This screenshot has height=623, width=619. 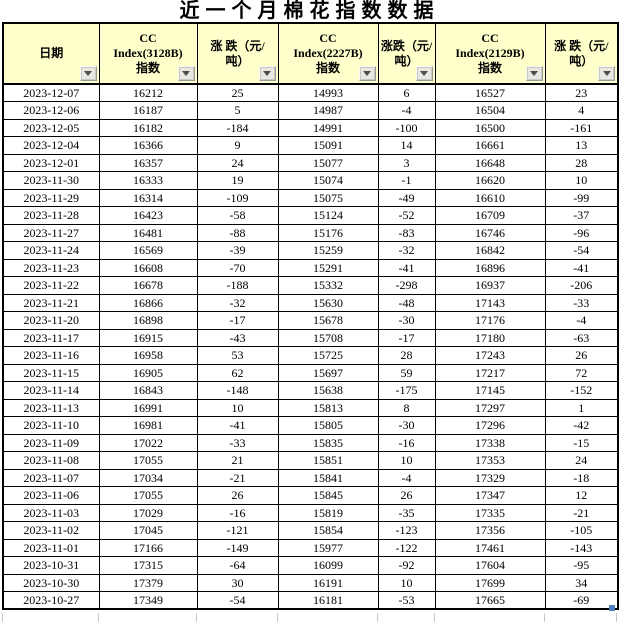 What do you see at coordinates (51, 180) in the screenshot?
I see `date-cell: 2023-11-30` at bounding box center [51, 180].